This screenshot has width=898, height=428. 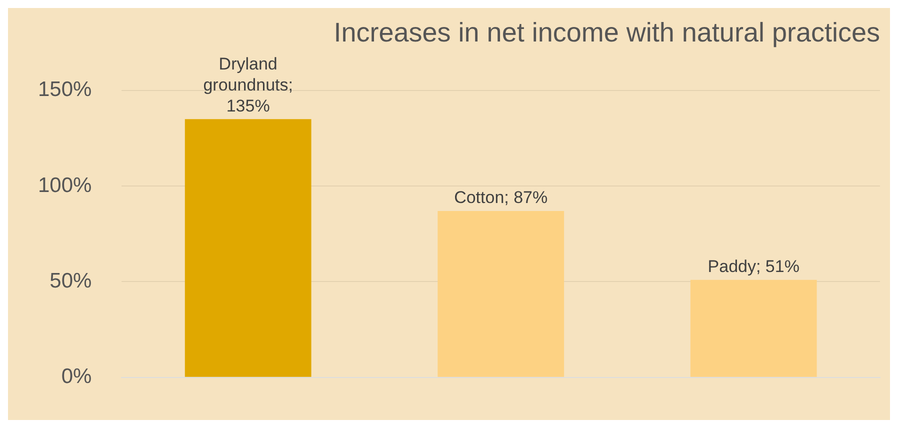 I want to click on y-tick-label: 150%, so click(x=65, y=90).